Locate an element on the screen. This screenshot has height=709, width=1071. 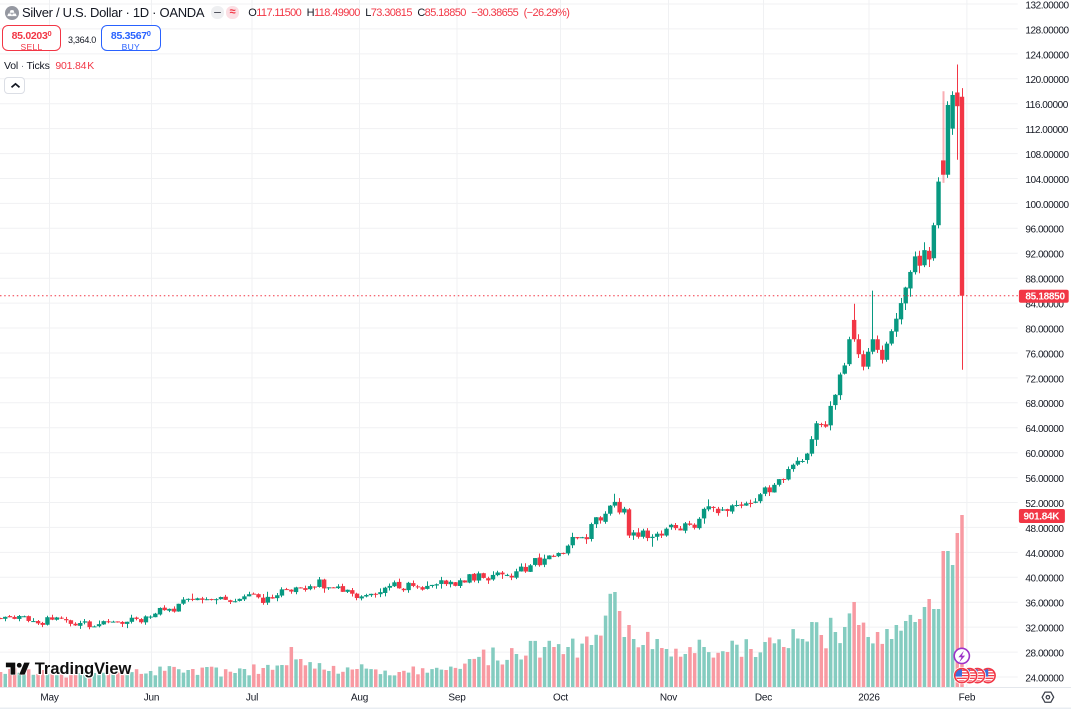
svg-text: 104.00000 is located at coordinates (1047, 180).